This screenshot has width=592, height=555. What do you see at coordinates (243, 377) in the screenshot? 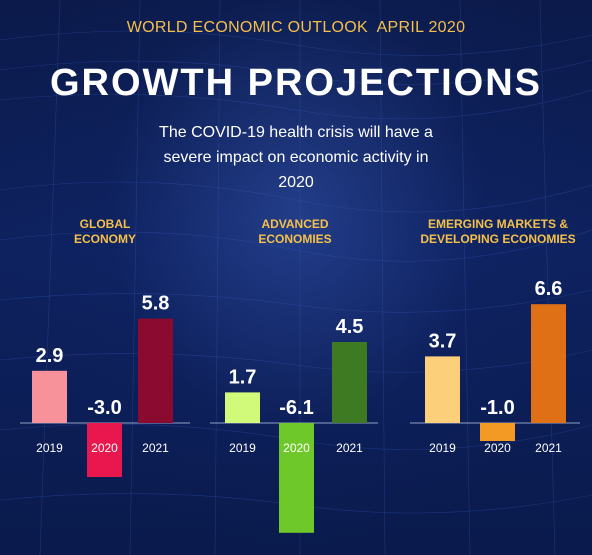
I see `data-label: 1.7` at bounding box center [243, 377].